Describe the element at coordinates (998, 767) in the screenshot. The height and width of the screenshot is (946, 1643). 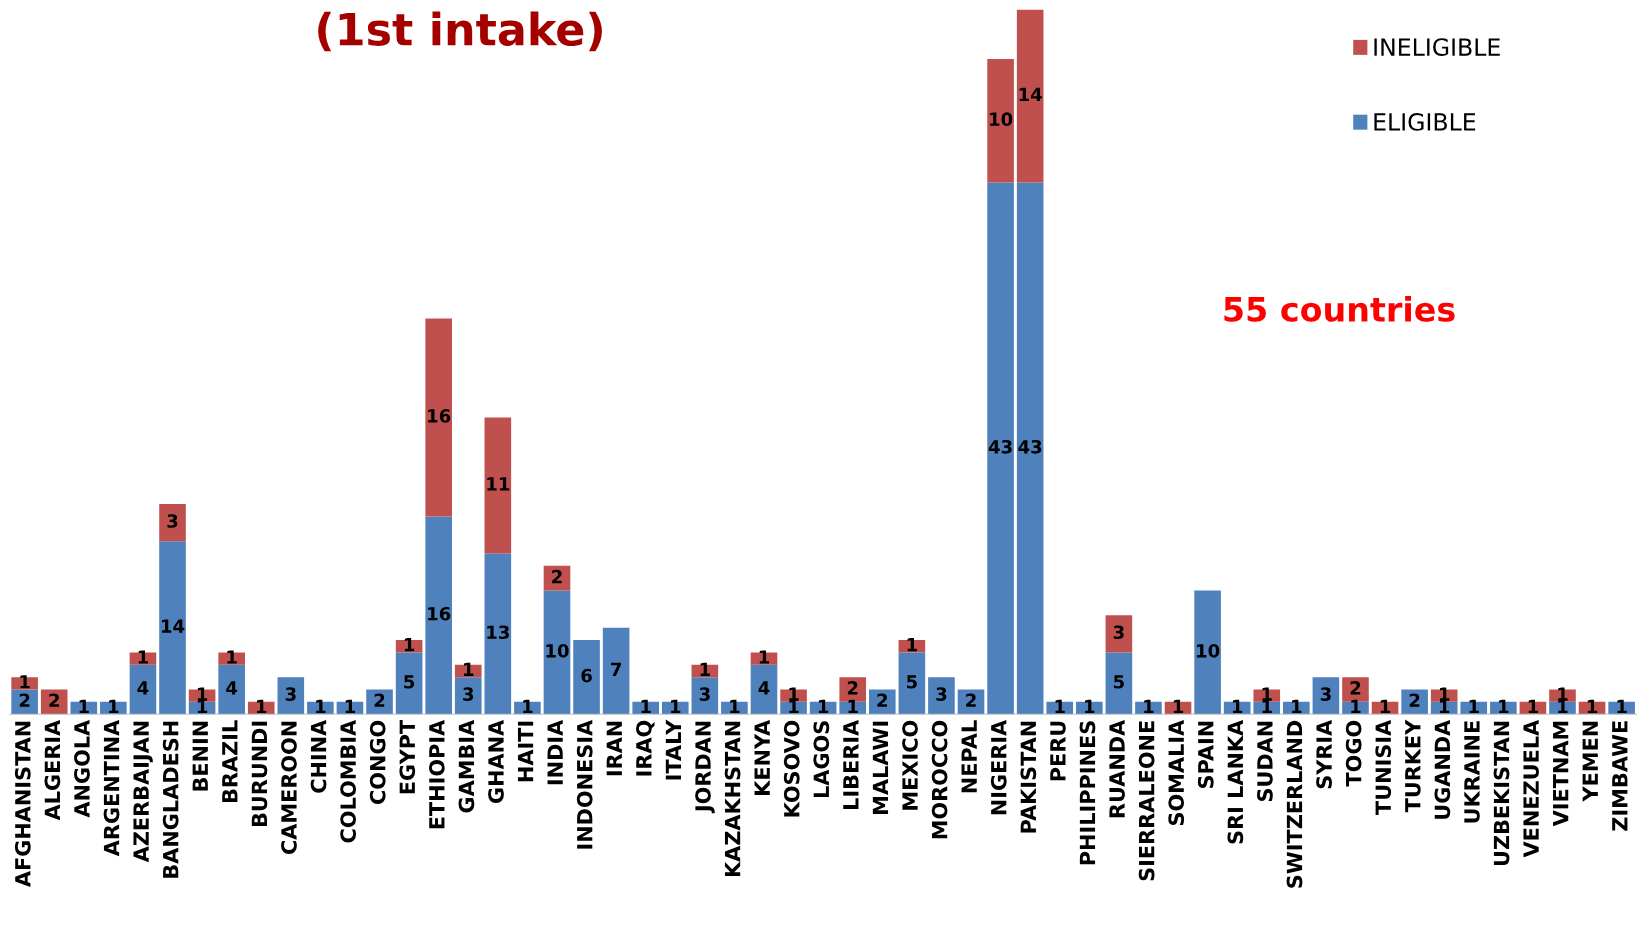
I see `x-tick-label: NIGERIA` at that location.